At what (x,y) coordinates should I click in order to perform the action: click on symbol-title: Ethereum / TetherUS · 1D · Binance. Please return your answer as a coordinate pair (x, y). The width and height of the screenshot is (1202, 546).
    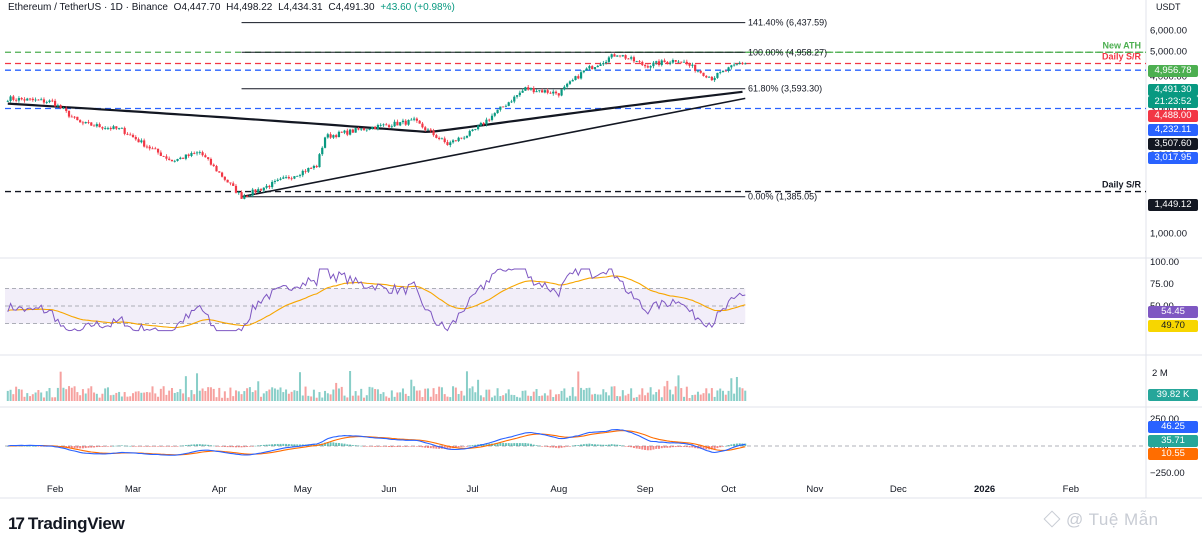
    Looking at the image, I should click on (88, 7).